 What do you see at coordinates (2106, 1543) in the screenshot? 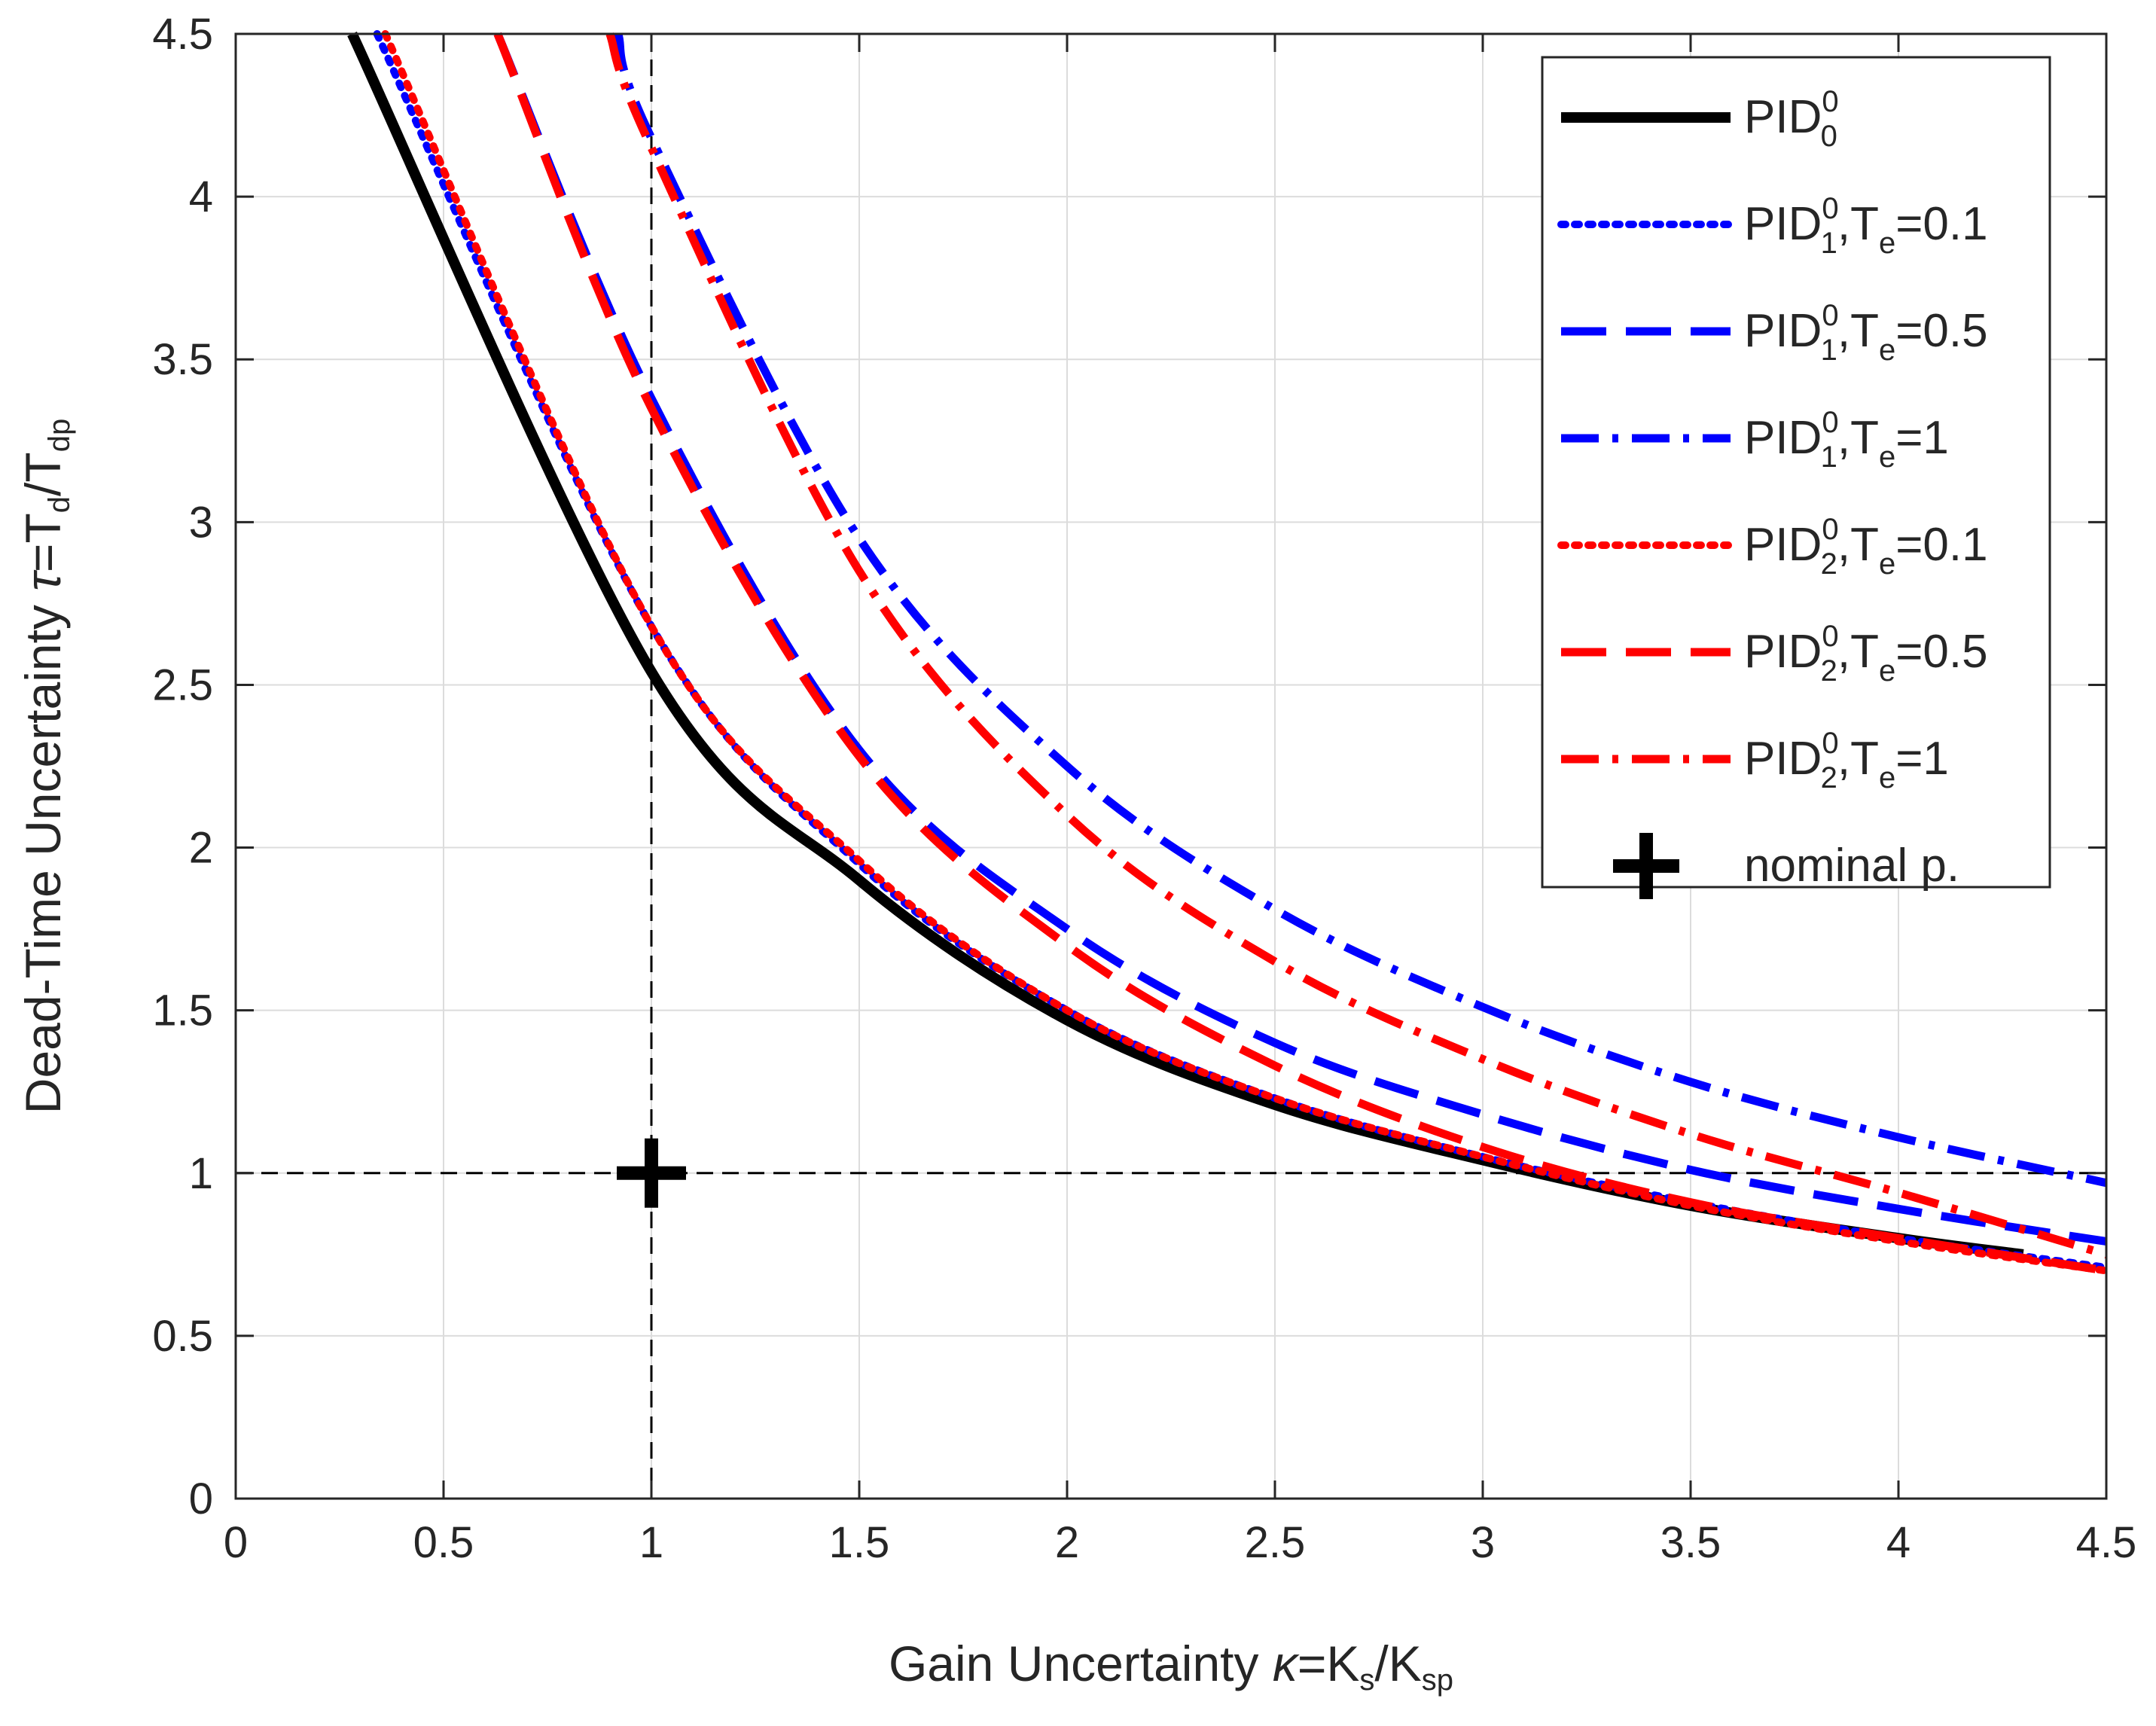
I see `x-tick-label-9: 4.5` at bounding box center [2106, 1543].